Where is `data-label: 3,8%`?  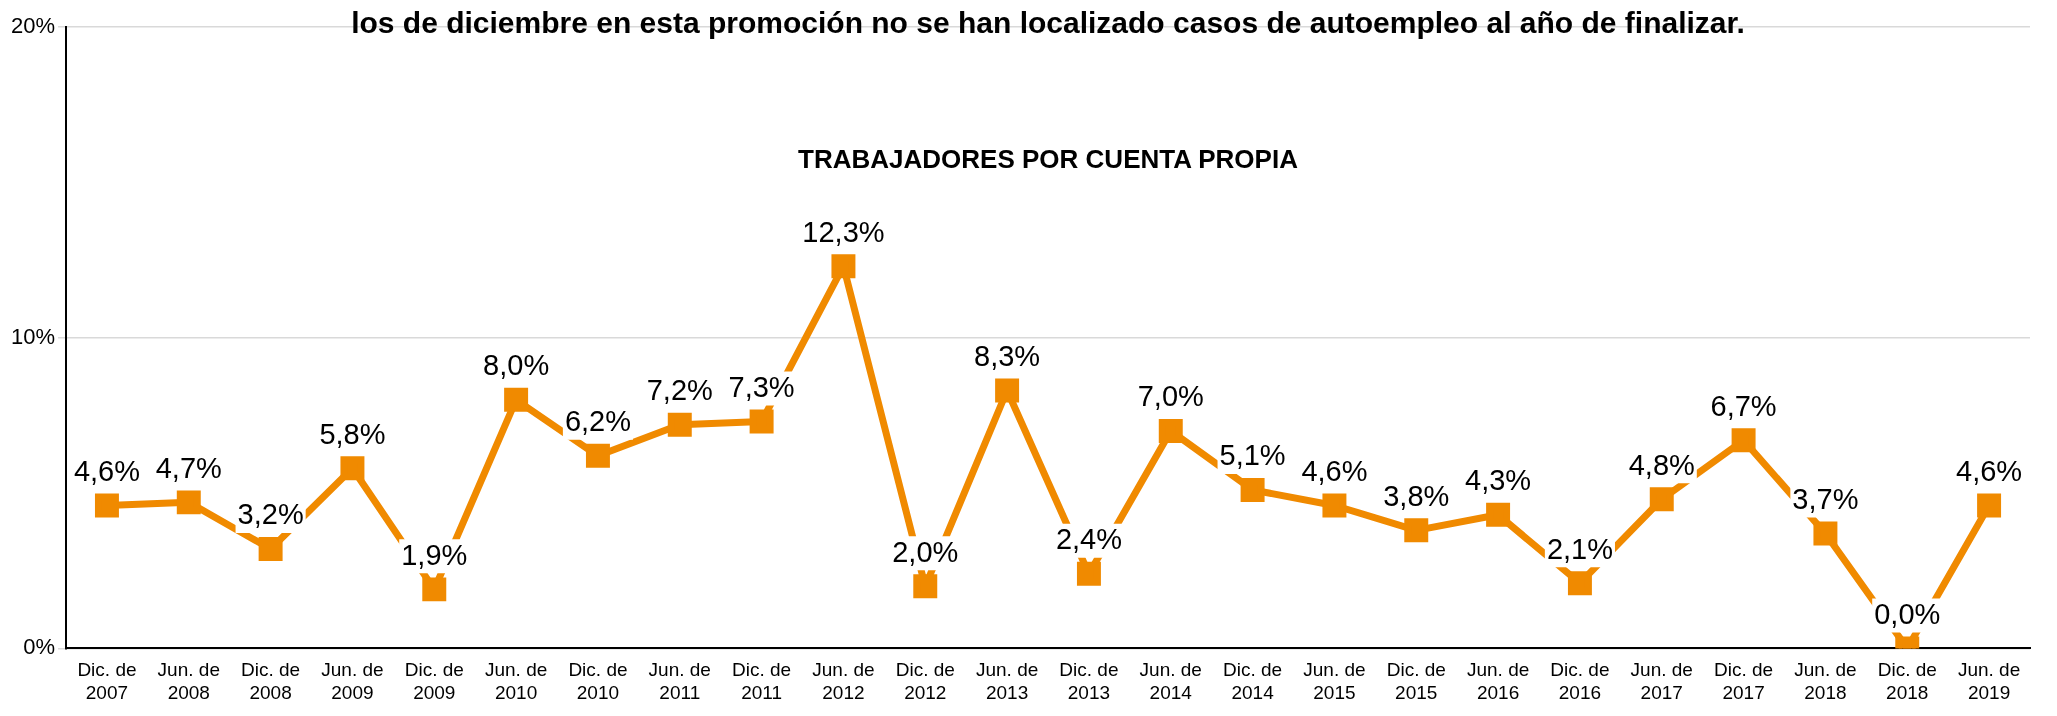 data-label: 3,8% is located at coordinates (1416, 495).